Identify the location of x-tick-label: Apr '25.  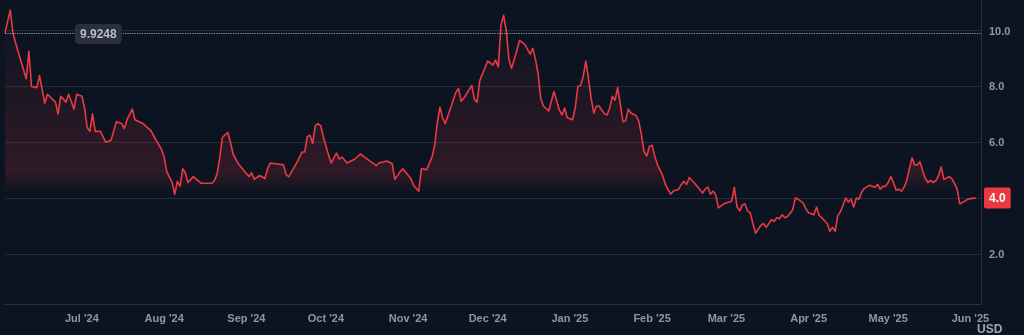
(809, 317).